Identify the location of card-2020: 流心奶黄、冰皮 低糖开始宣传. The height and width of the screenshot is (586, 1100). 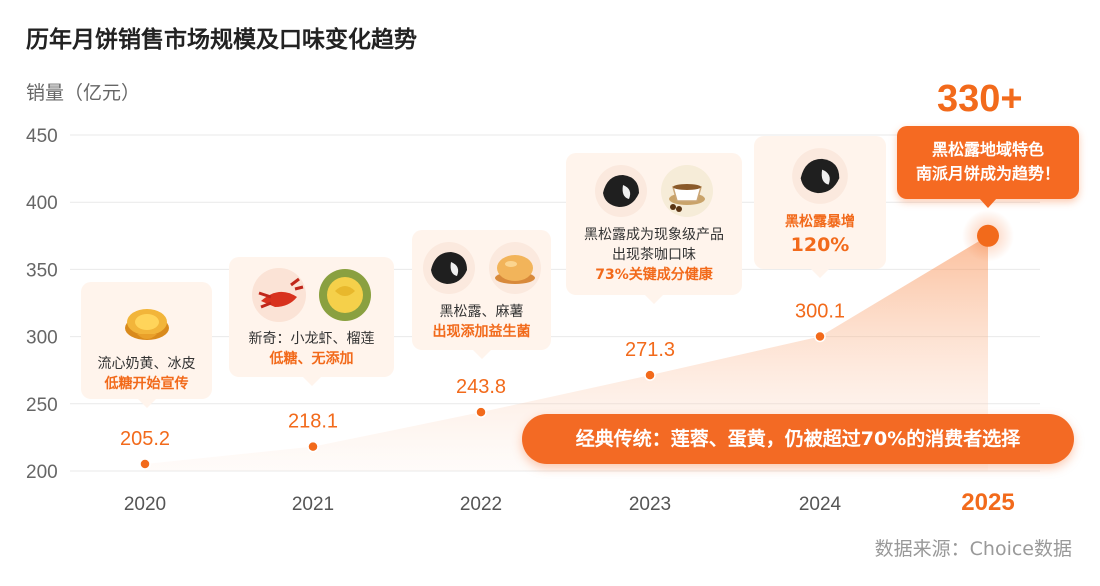
(146, 345).